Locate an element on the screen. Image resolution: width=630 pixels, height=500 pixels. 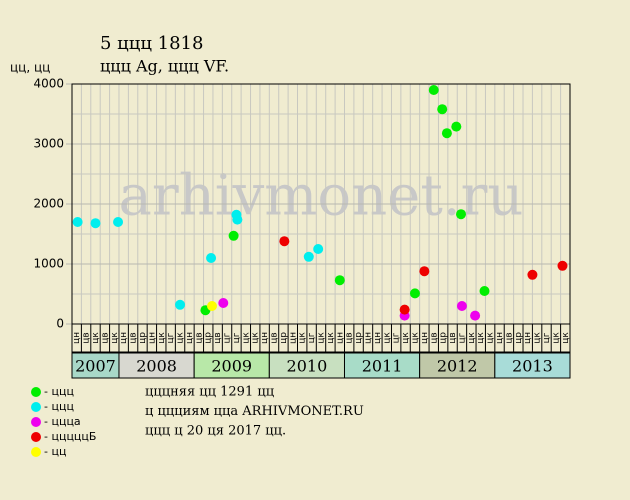
y-tick-label: 1000 is located at coordinates (48, 264).